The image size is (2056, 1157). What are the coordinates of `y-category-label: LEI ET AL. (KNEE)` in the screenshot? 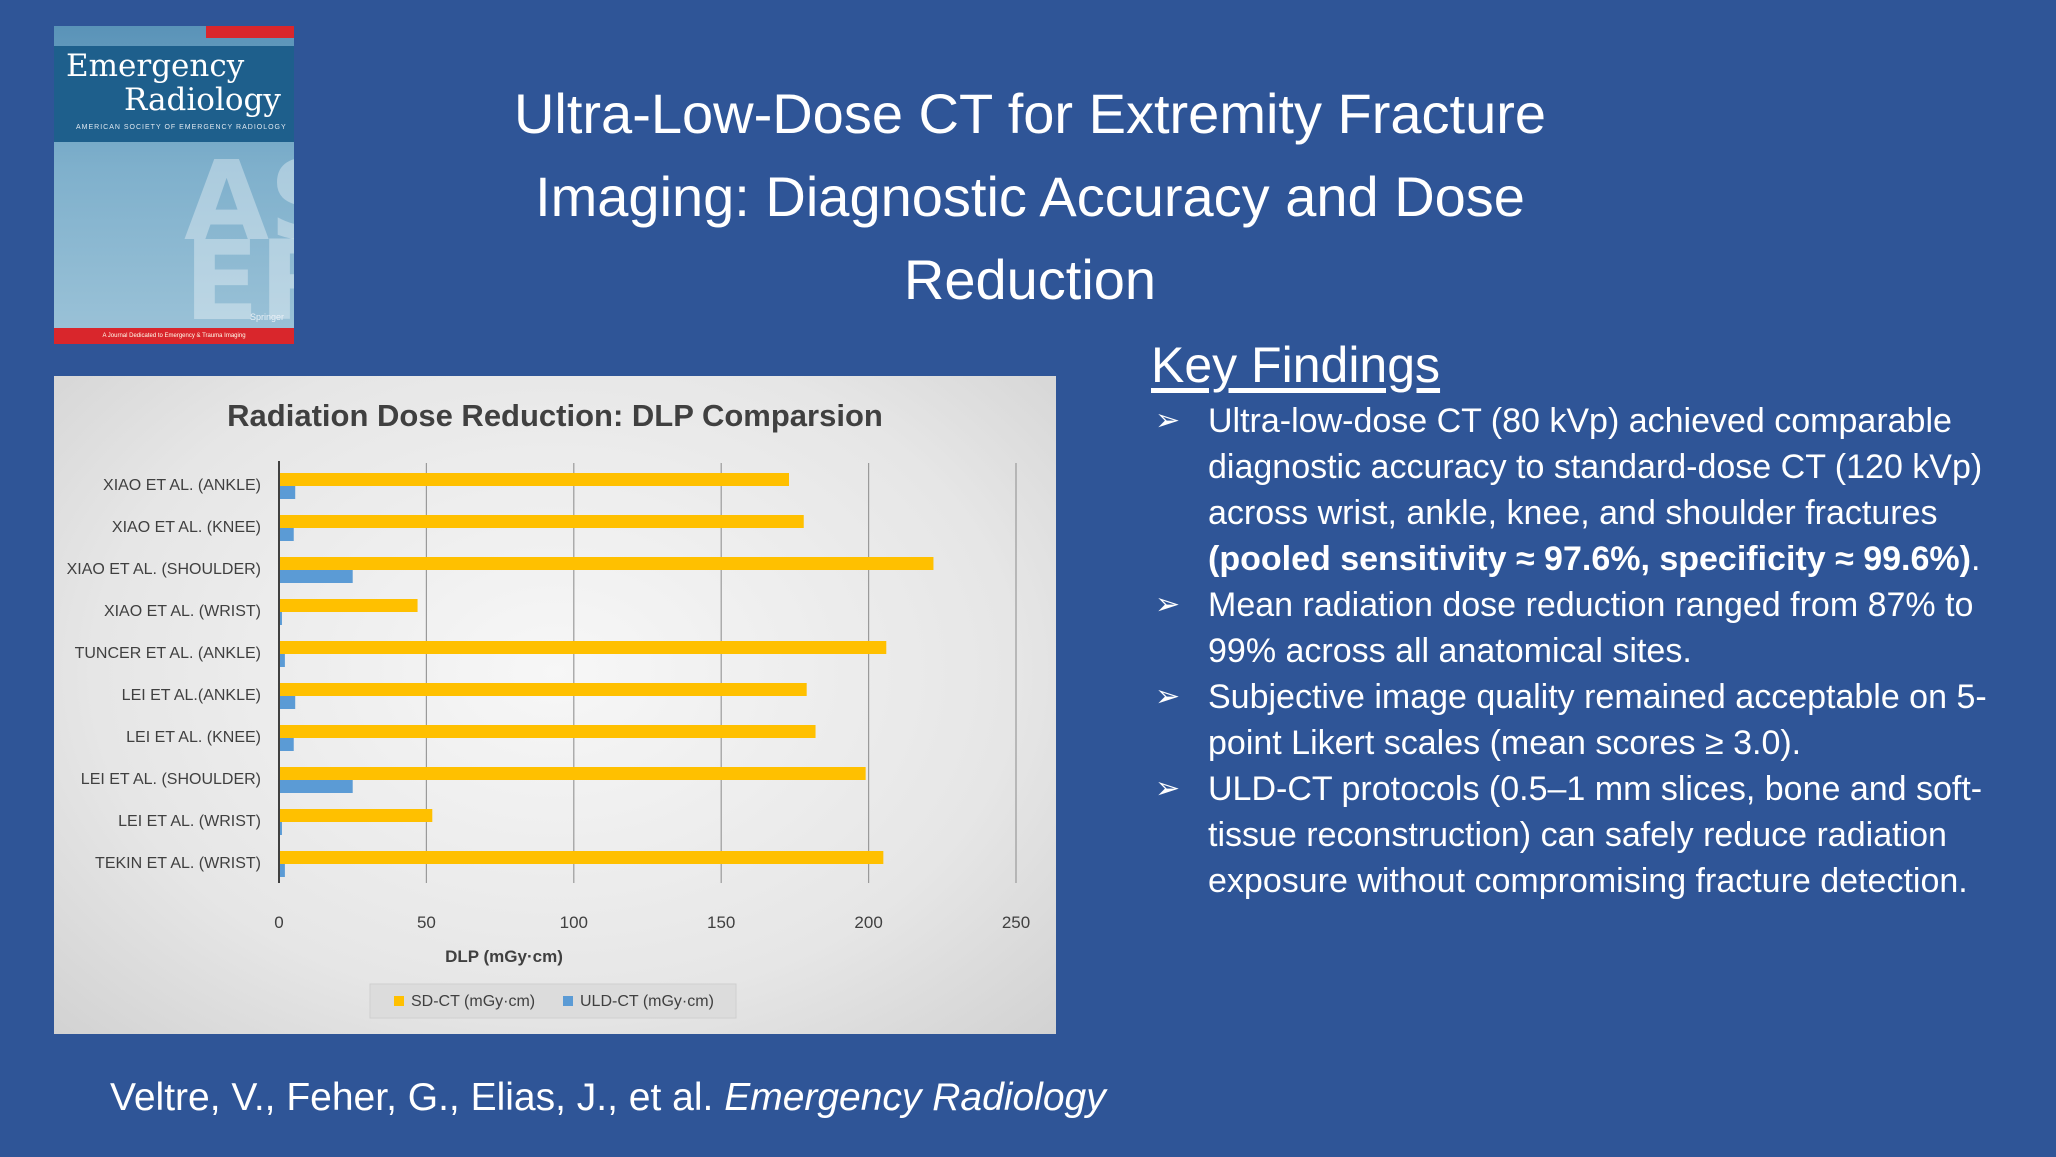 It's located at (193, 737).